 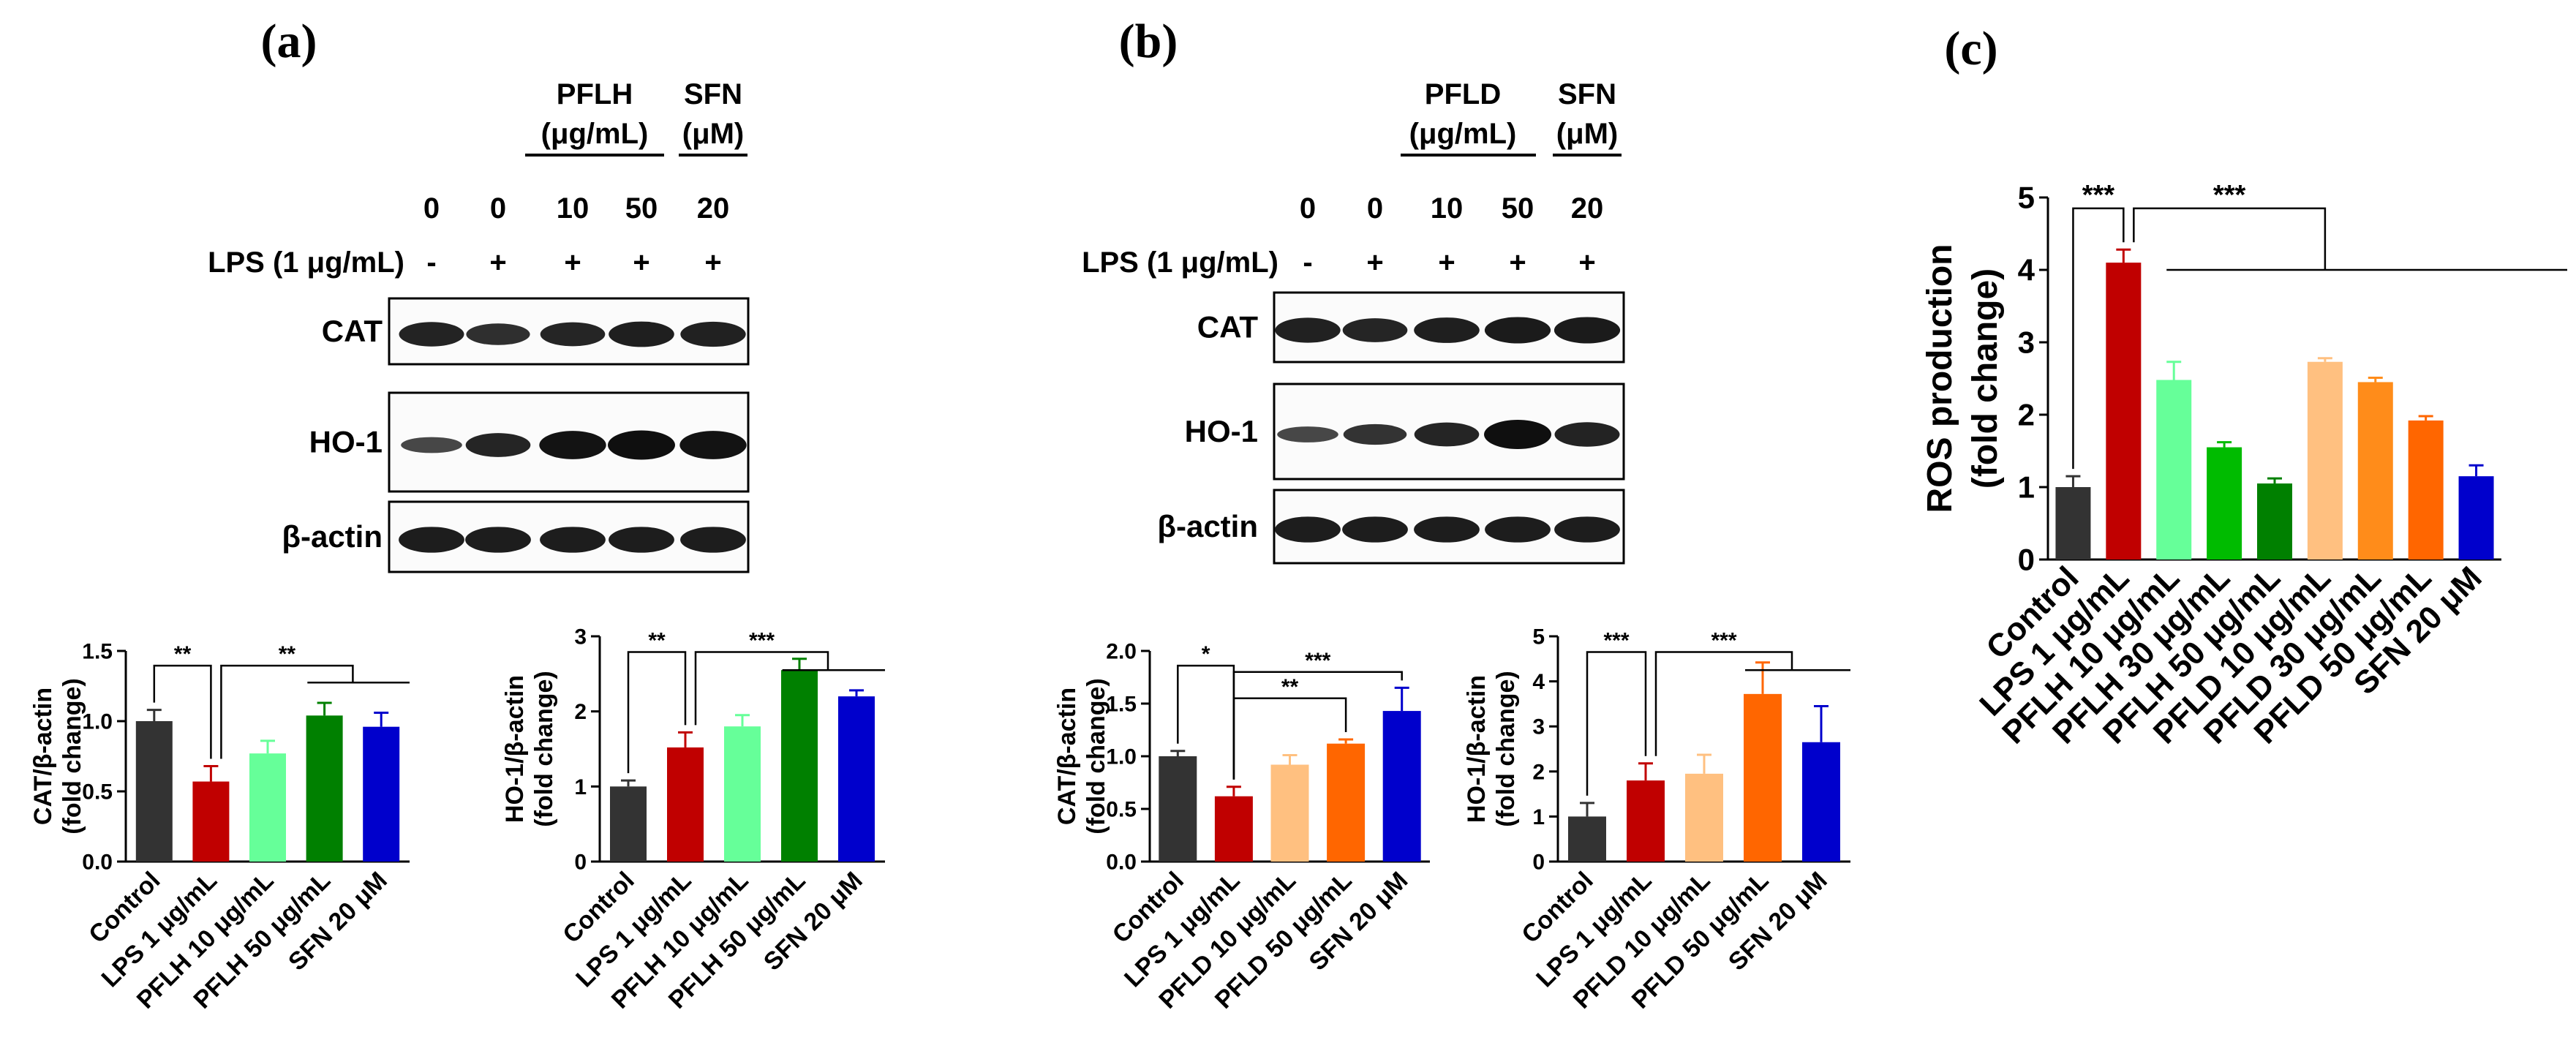 I want to click on group-label: PFLD, so click(x=1463, y=94).